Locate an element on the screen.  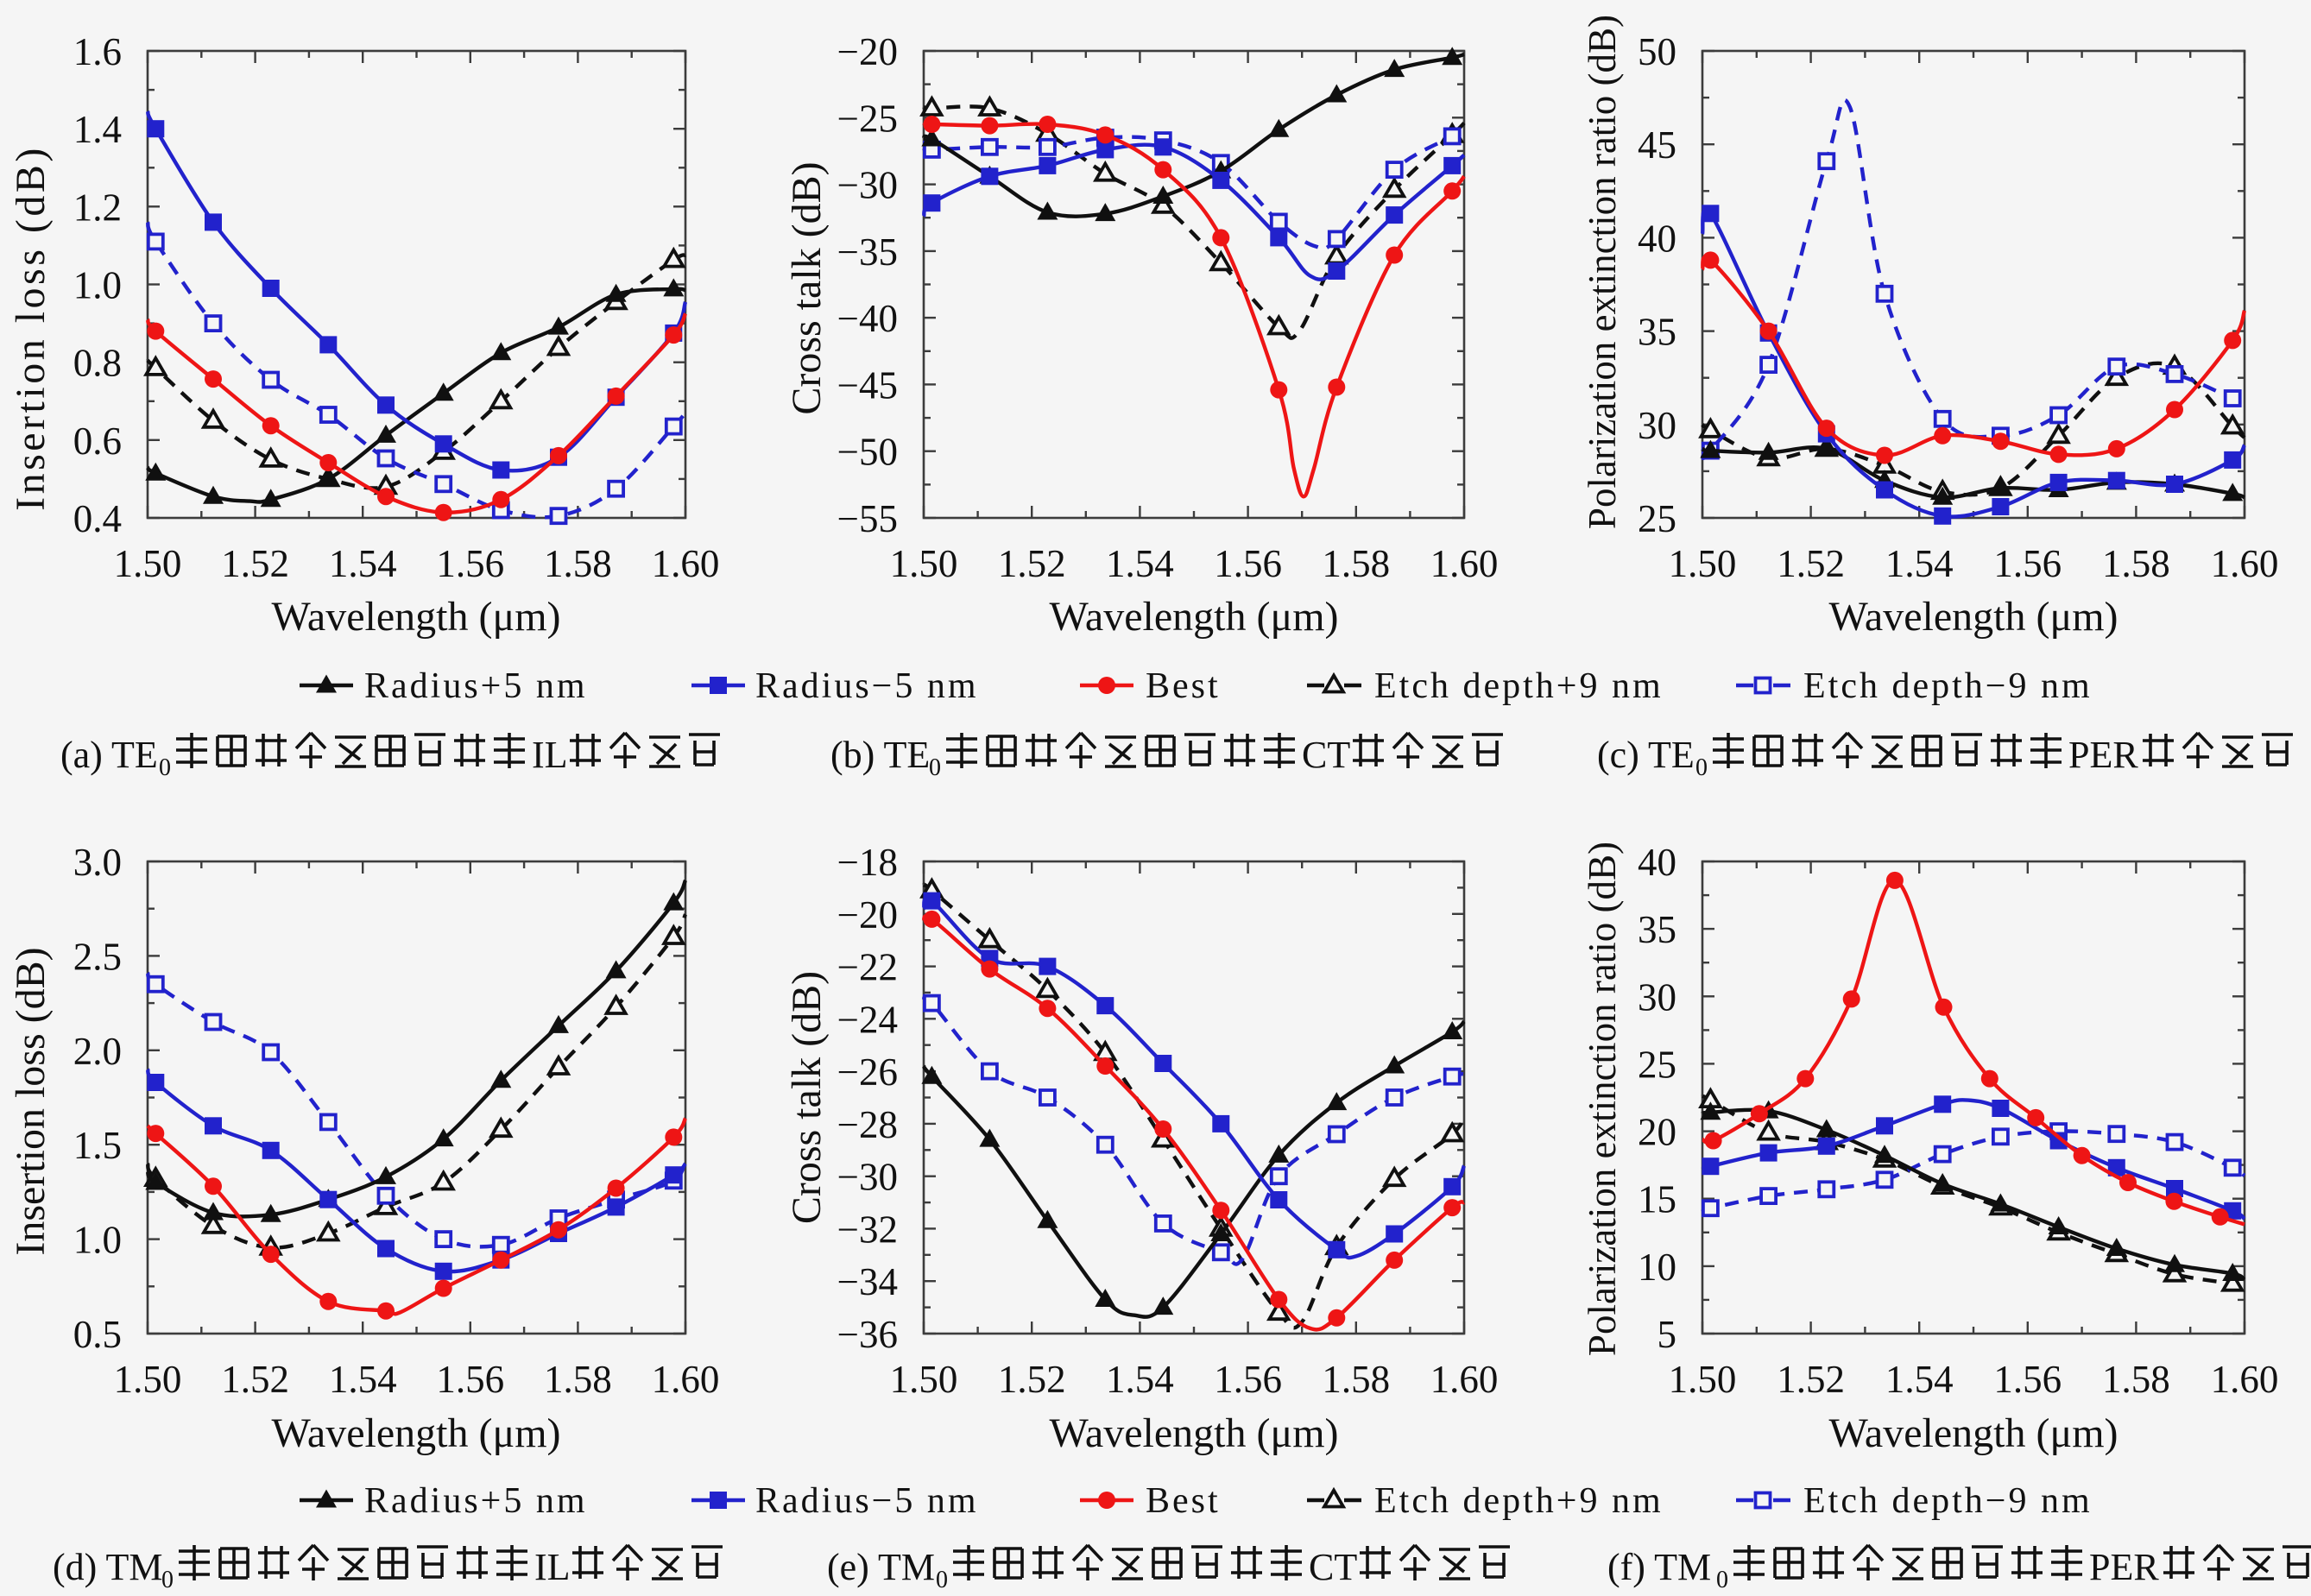
svg-text: (f) TM is located at coordinates (1659, 1567).